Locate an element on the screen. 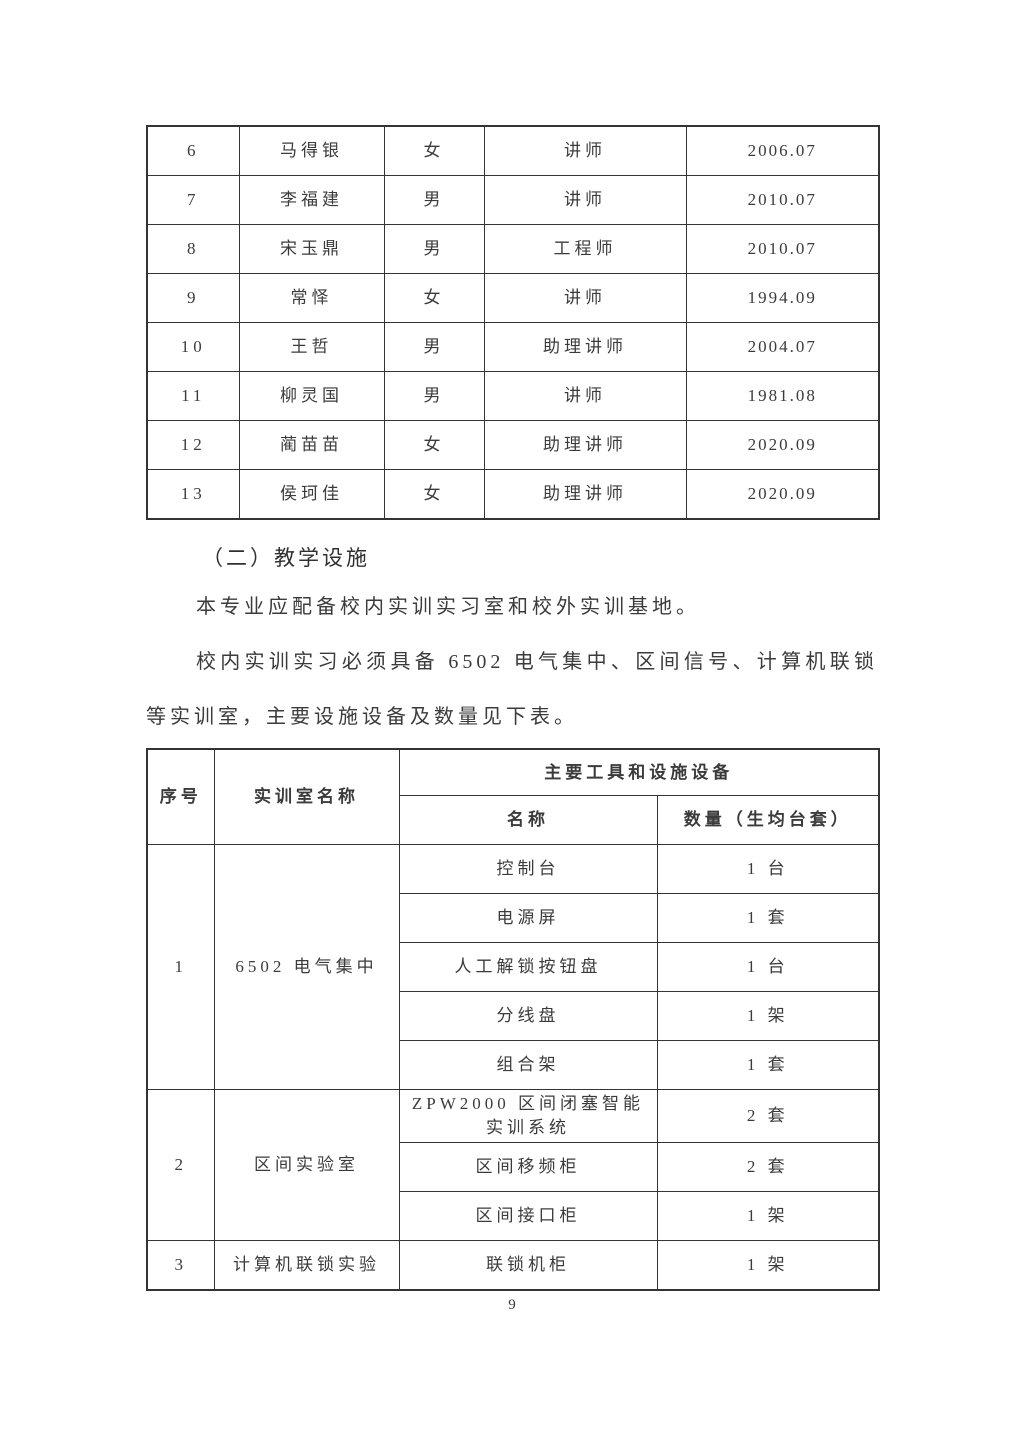 The image size is (1024, 1448). facility-row: 区间接口柜 1 架 is located at coordinates (513, 1216).